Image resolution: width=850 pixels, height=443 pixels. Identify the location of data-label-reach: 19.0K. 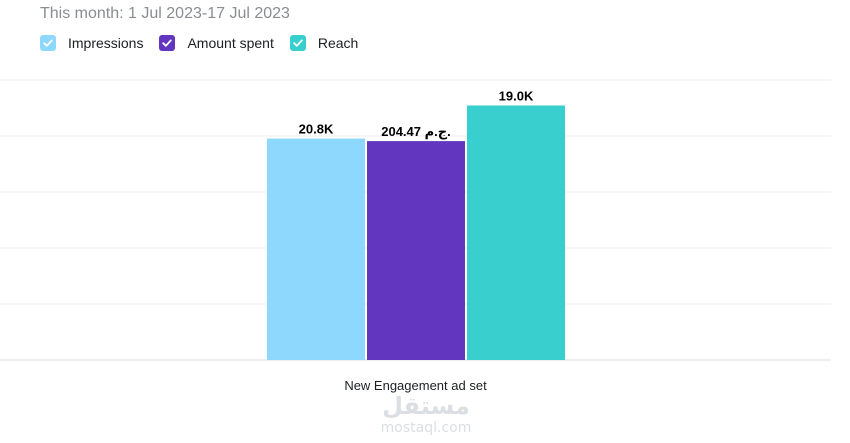
(516, 95).